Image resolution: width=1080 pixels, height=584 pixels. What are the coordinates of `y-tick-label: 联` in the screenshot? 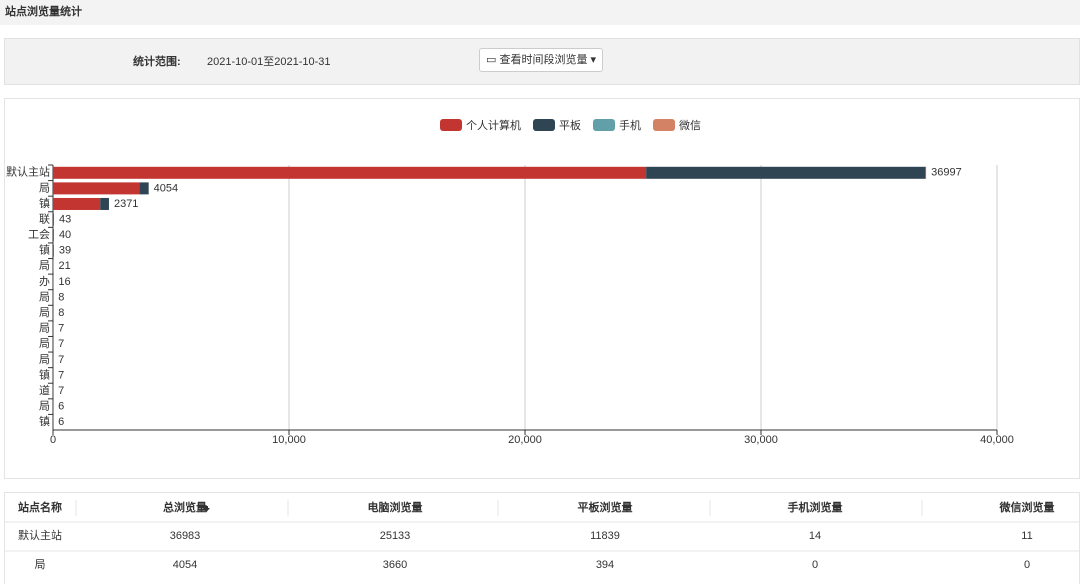 It's located at (44, 218).